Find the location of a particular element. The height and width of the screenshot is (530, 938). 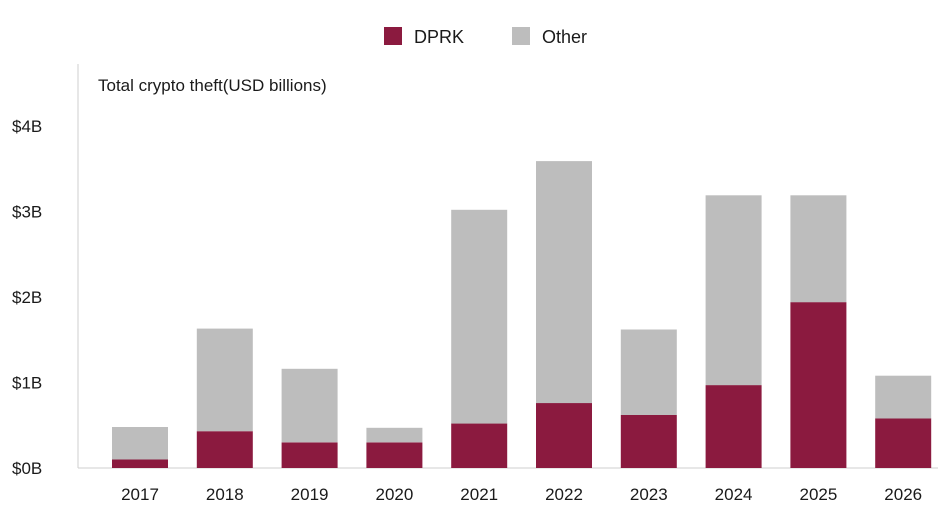

bar-other-2026 is located at coordinates (903, 397).